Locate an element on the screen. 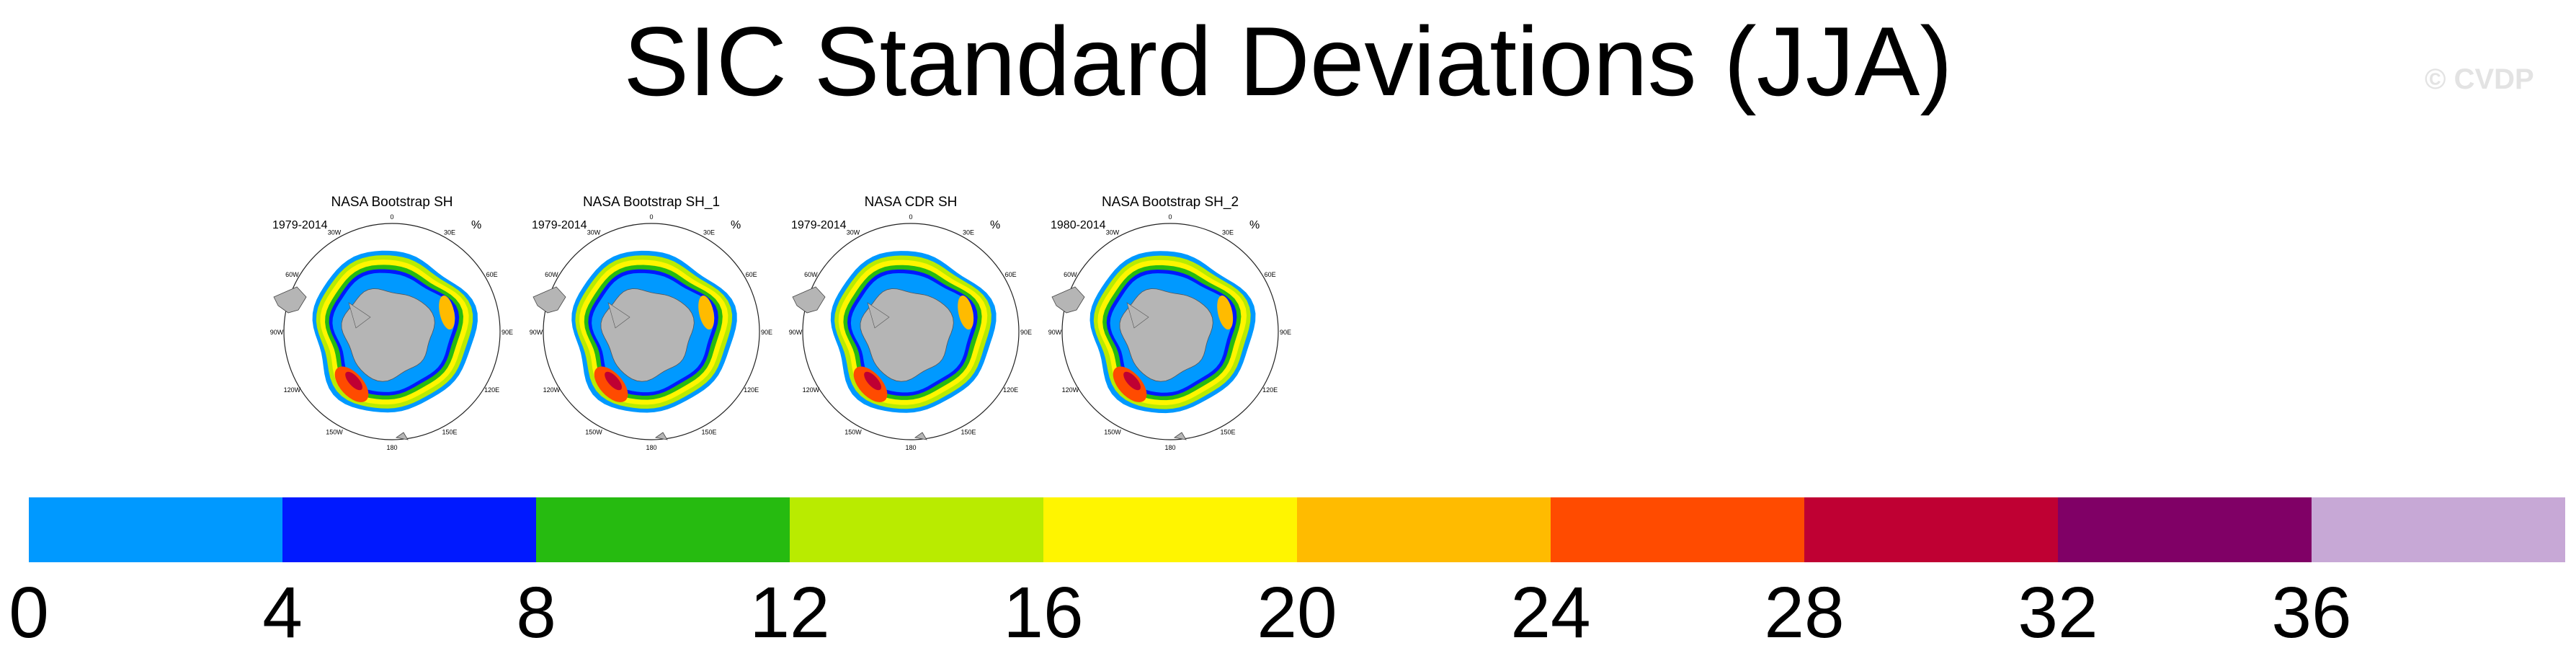 This screenshot has height=661, width=2576. colorbar-svg is located at coordinates (1297, 529).